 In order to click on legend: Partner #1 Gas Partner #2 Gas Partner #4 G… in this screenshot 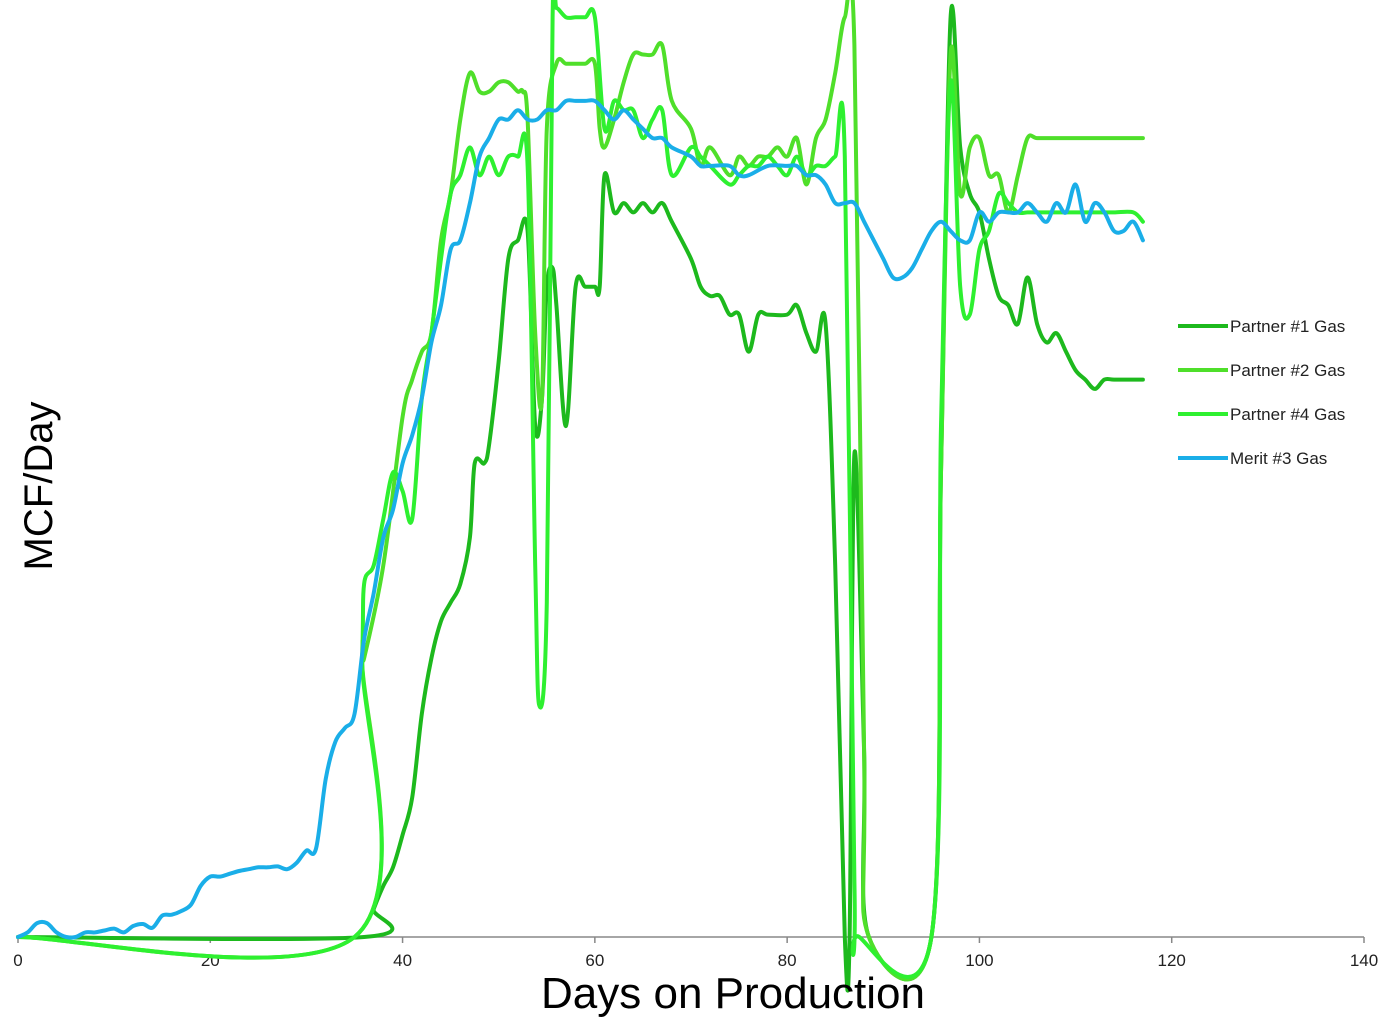, I will do `click(1261, 392)`.